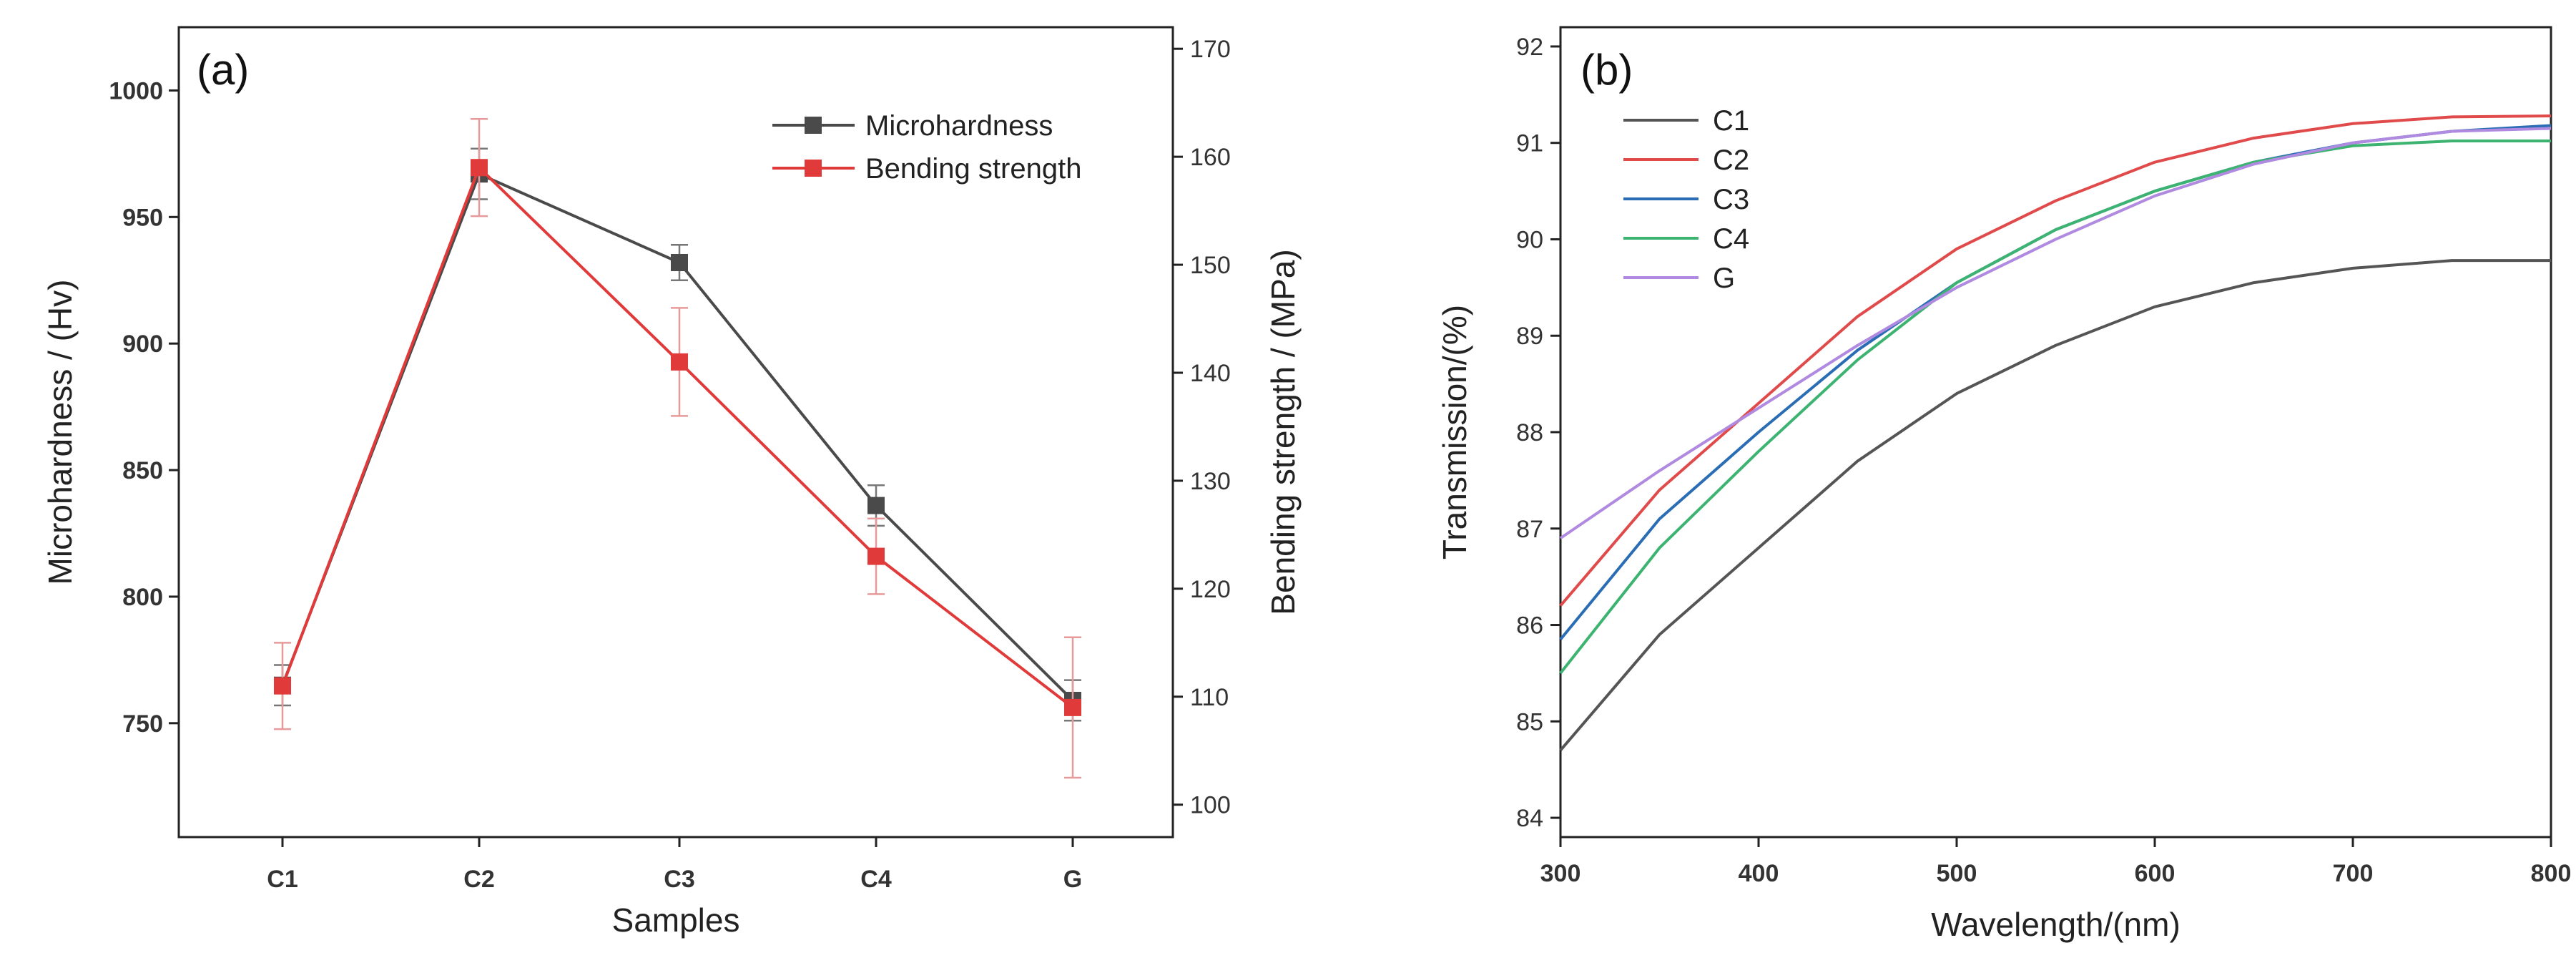 Image resolution: width=2576 pixels, height=963 pixels. Describe the element at coordinates (1529, 721) in the screenshot. I see `y-tick-label: 85` at that location.